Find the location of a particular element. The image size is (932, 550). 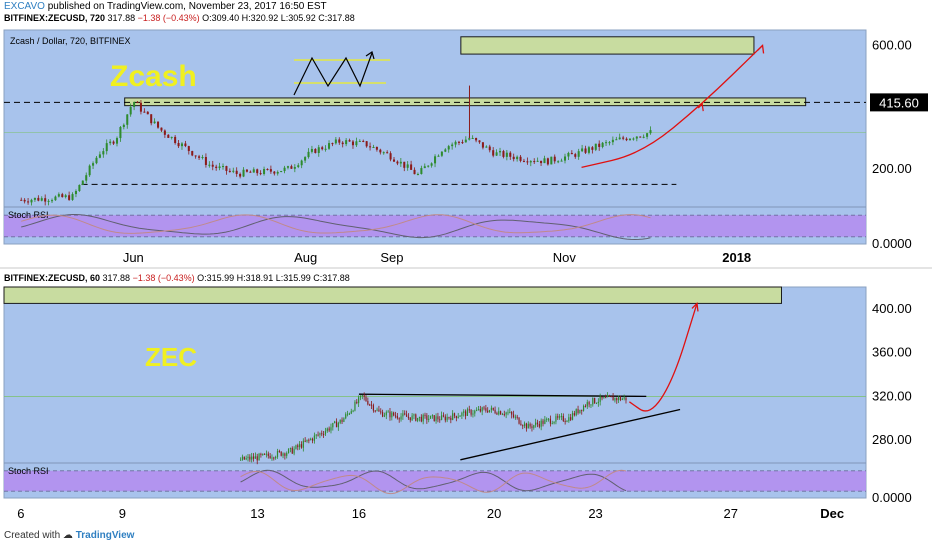

bottom-xtick-label: 20 is located at coordinates (494, 513).